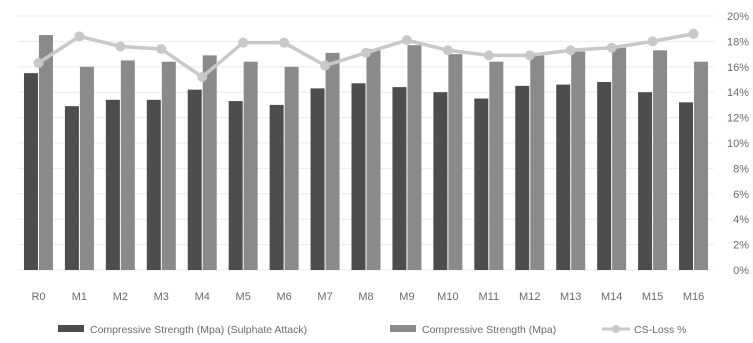 Image resolution: width=753 pixels, height=343 pixels. I want to click on right-tick-label: 0%, so click(741, 271).